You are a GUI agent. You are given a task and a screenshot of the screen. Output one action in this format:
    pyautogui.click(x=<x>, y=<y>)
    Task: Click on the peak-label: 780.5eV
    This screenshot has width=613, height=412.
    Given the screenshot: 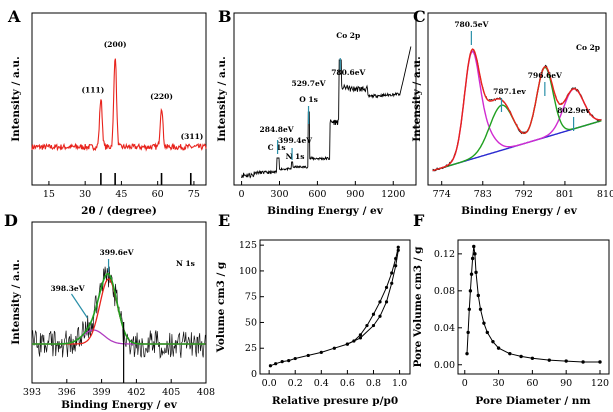 What is the action you would take?
    pyautogui.click(x=471, y=24)
    